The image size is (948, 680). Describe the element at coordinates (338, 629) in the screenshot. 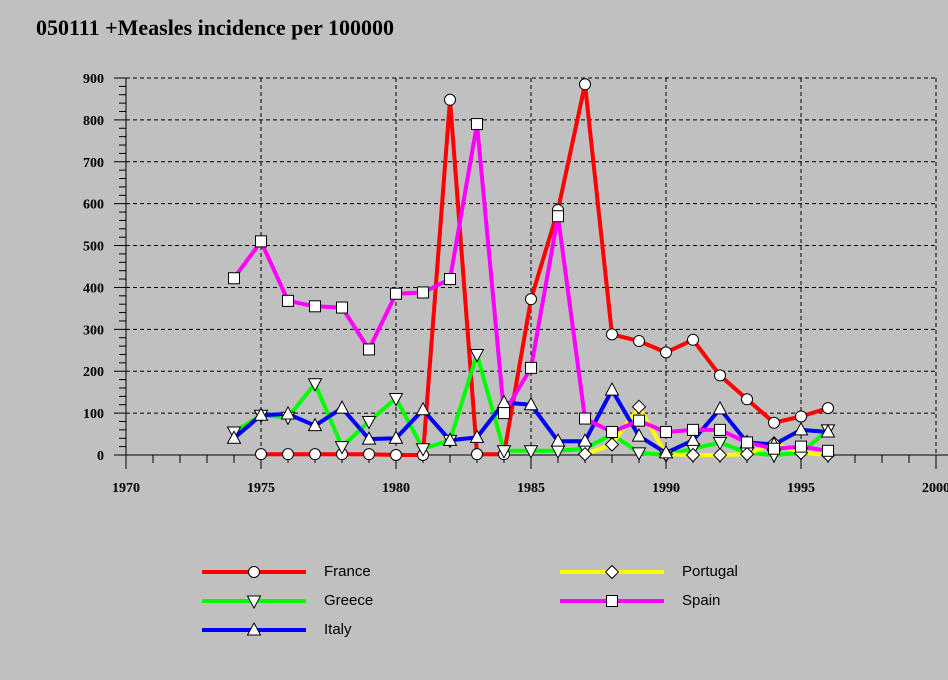

I see `legend-label-italy: Italy` at that location.